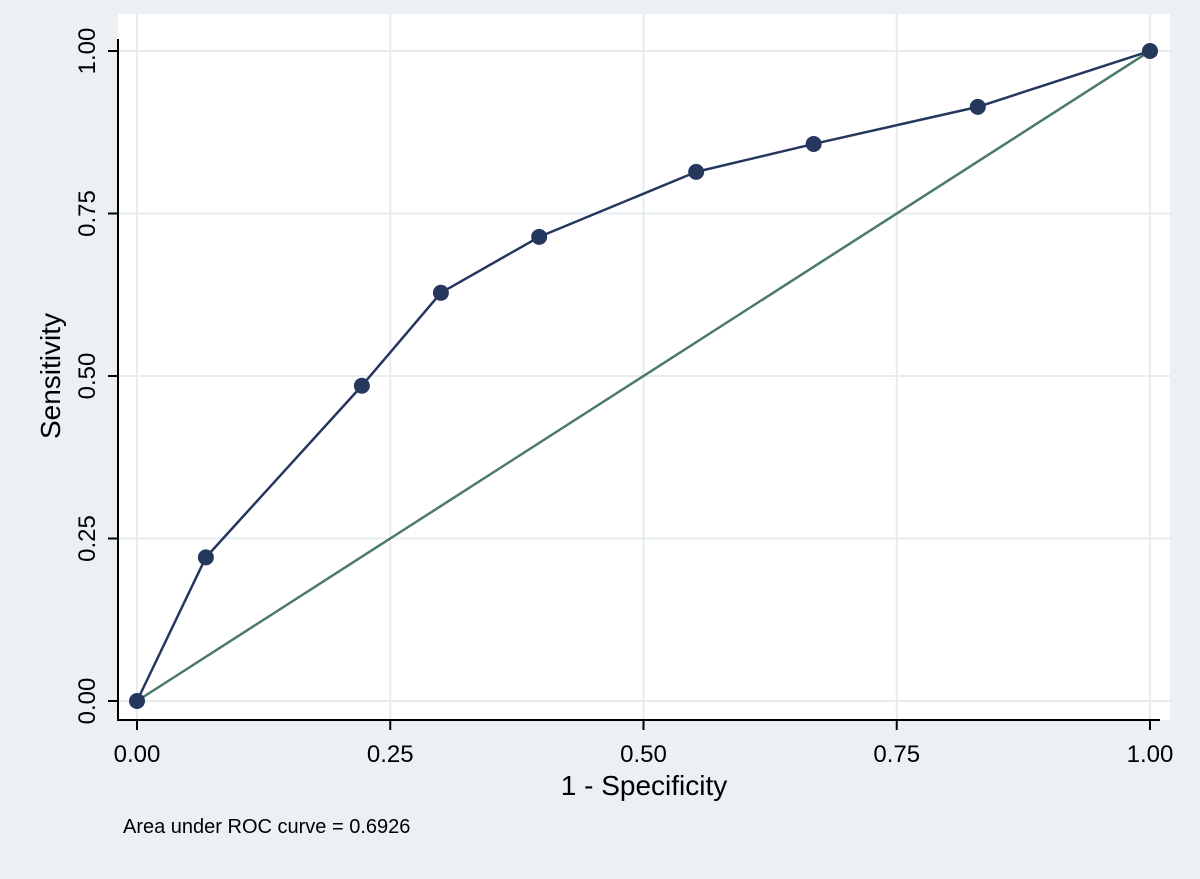  What do you see at coordinates (87, 701) in the screenshot?
I see `y-tick-label-0: 0.00` at bounding box center [87, 701].